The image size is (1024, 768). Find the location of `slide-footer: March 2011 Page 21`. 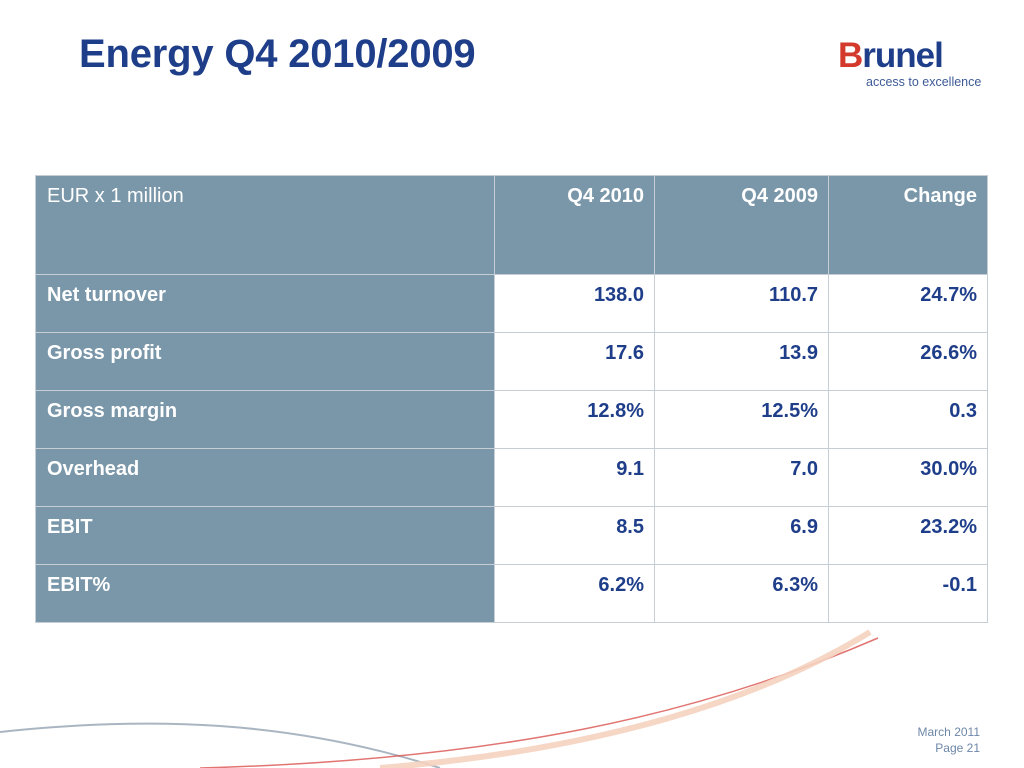

slide-footer: March 2011 Page 21 is located at coordinates (949, 740).